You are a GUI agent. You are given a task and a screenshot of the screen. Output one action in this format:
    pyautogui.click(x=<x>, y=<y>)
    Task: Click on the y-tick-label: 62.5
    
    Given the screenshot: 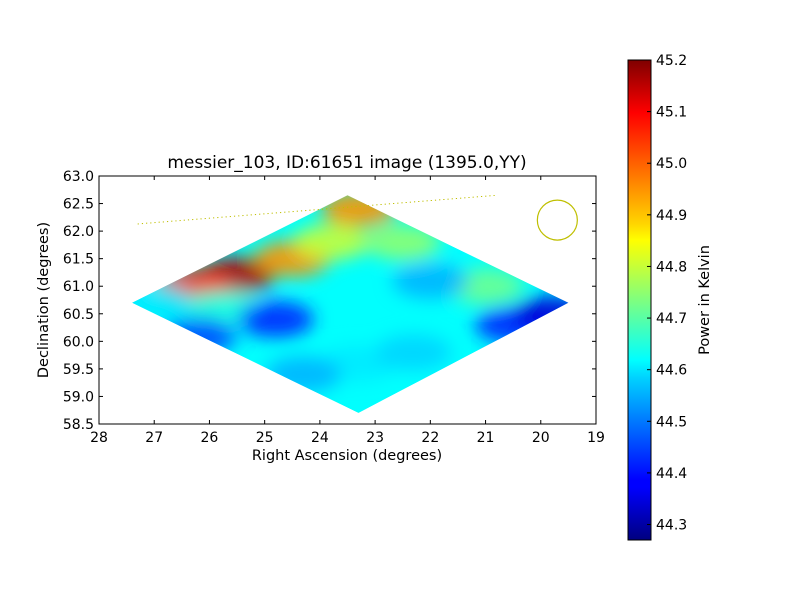 What is the action you would take?
    pyautogui.click(x=78, y=205)
    